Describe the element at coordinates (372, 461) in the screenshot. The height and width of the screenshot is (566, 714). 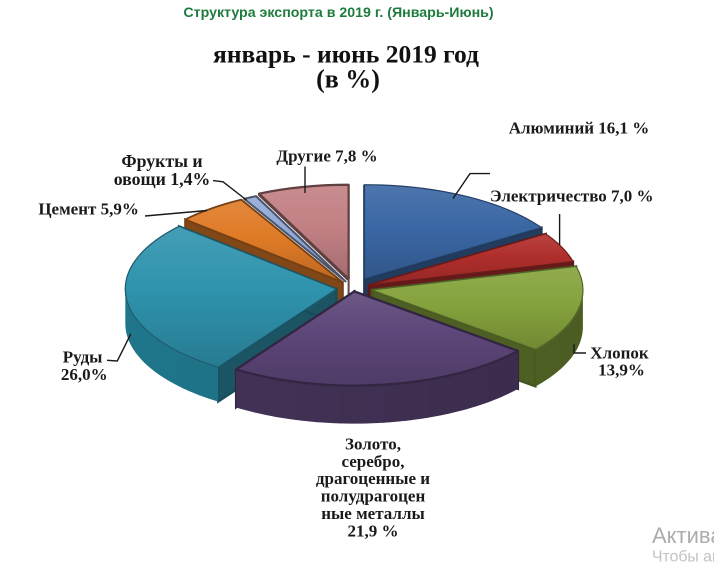
I see `svg-text: серебро,` at that location.